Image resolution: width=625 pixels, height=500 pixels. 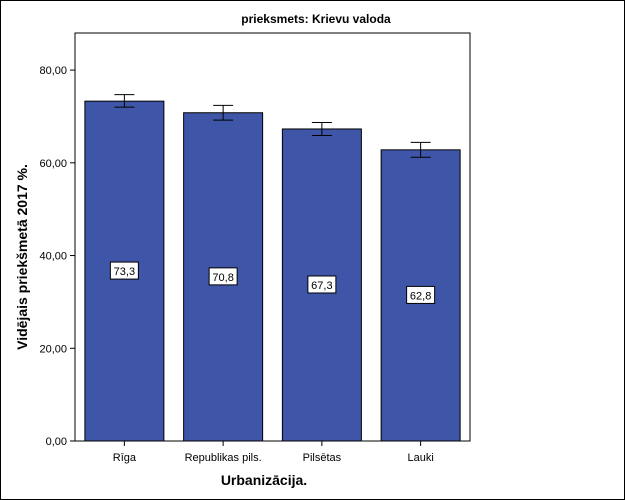 What do you see at coordinates (223, 458) in the screenshot?
I see `x-tick-label: Republikas pils.` at bounding box center [223, 458].